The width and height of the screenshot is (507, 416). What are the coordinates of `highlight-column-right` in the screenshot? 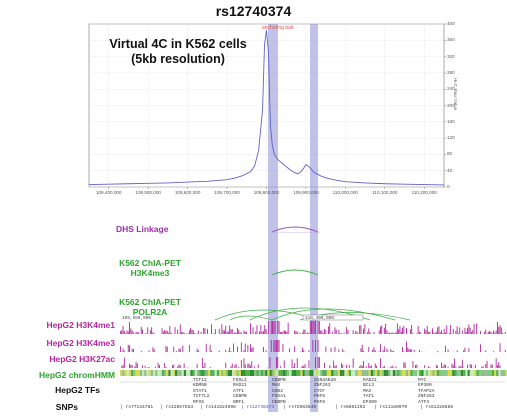 It's located at (314, 218).